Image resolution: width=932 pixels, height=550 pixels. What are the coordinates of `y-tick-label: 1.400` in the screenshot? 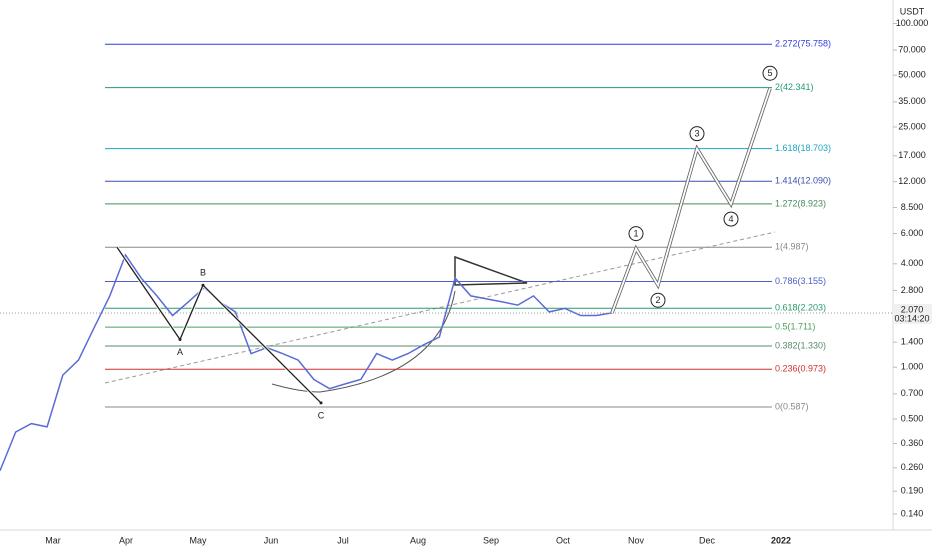 It's located at (912, 342).